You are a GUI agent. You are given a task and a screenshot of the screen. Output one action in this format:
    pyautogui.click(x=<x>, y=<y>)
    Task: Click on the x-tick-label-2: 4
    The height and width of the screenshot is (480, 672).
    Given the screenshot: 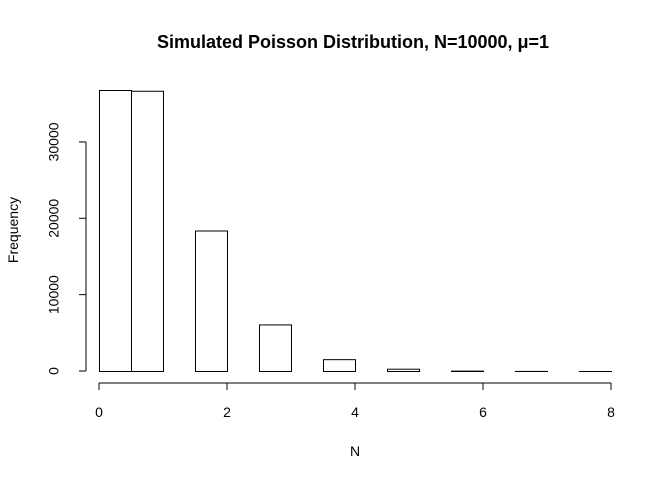 What is the action you would take?
    pyautogui.click(x=355, y=412)
    